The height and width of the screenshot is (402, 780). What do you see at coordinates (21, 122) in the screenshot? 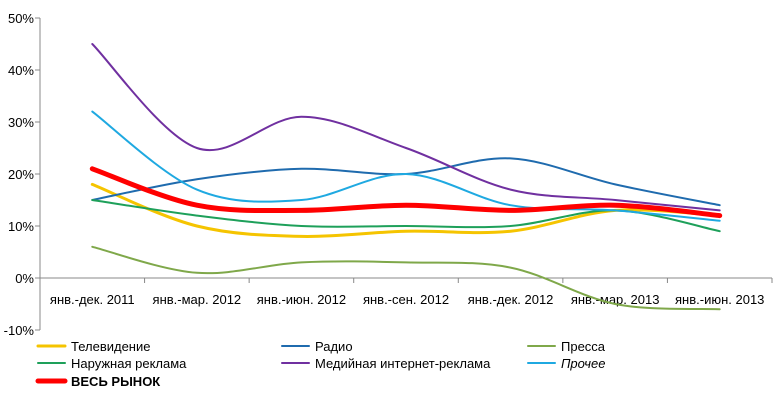
I see `y-tick-label: 30%` at bounding box center [21, 122].